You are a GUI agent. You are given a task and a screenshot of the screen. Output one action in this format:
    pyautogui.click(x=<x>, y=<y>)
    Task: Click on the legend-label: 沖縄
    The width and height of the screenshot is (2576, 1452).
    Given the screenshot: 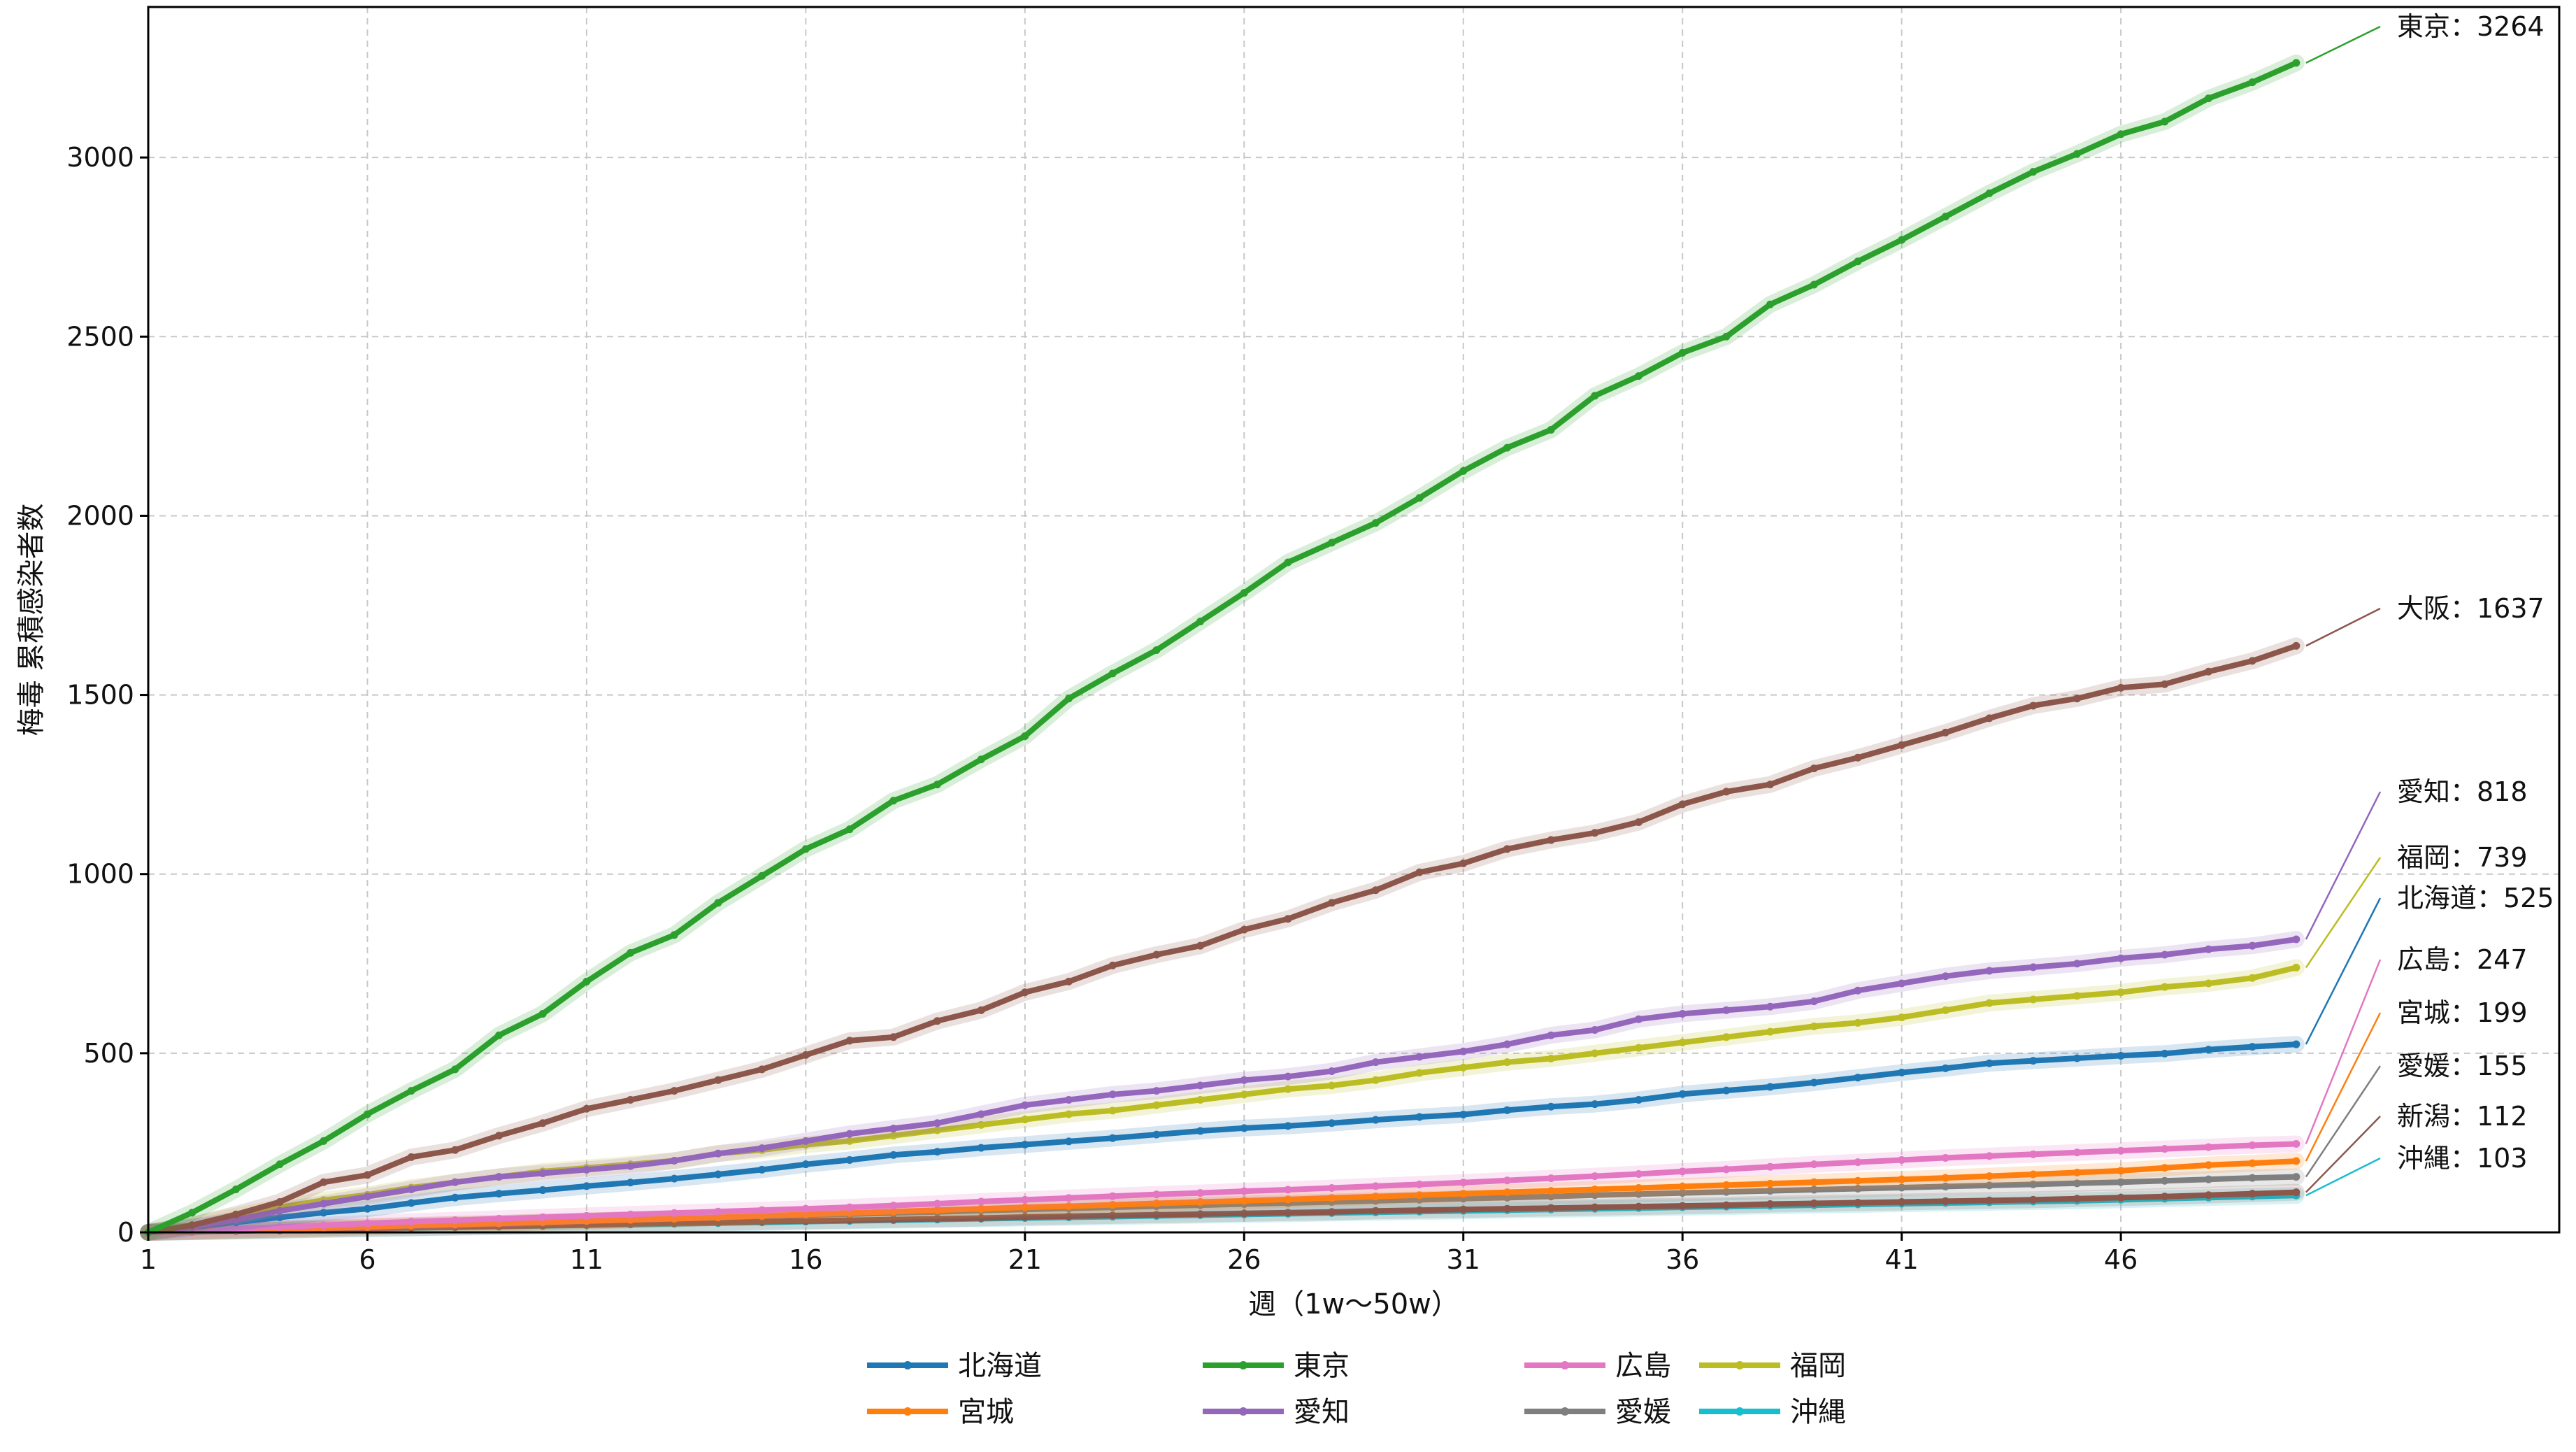 What is the action you would take?
    pyautogui.click(x=1818, y=1412)
    